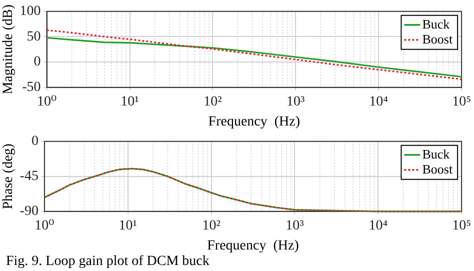  Describe the element at coordinates (8, 49) in the screenshot. I see `y-axis-title: Magnitude (dB)` at that location.